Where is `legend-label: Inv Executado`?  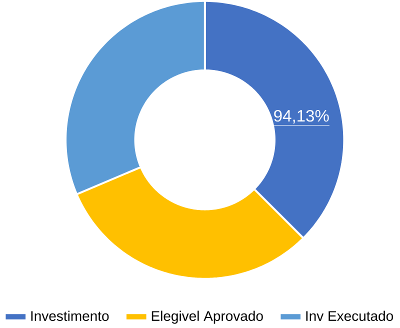
legend-label: Inv Executado is located at coordinates (350, 316).